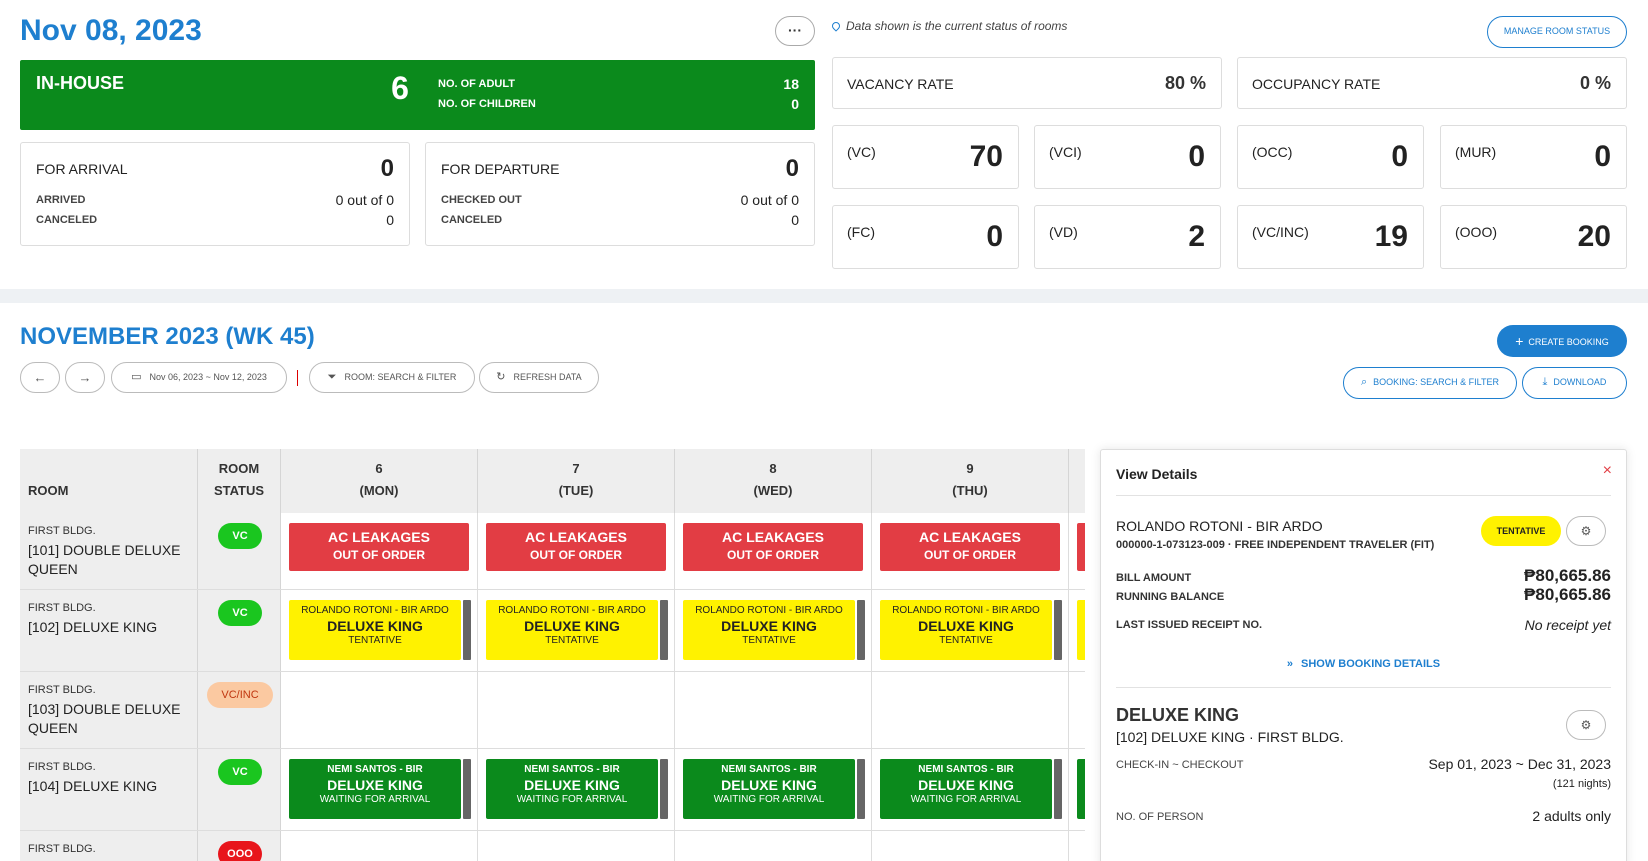  I want to click on day-number: 7, so click(576, 468).